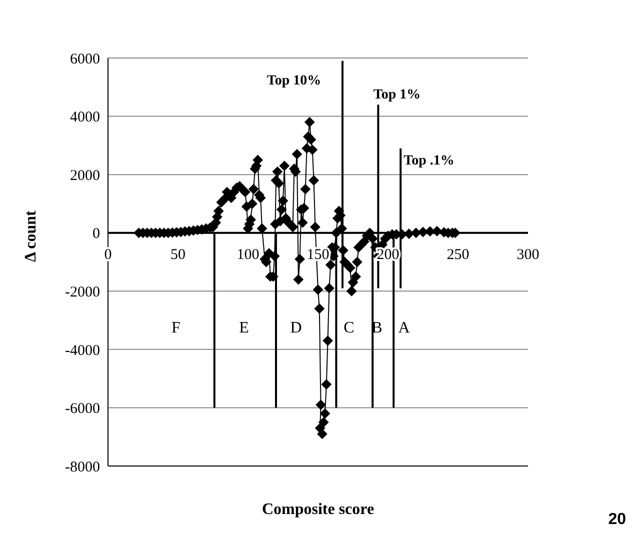  I want to click on annotation: E, so click(244, 328).